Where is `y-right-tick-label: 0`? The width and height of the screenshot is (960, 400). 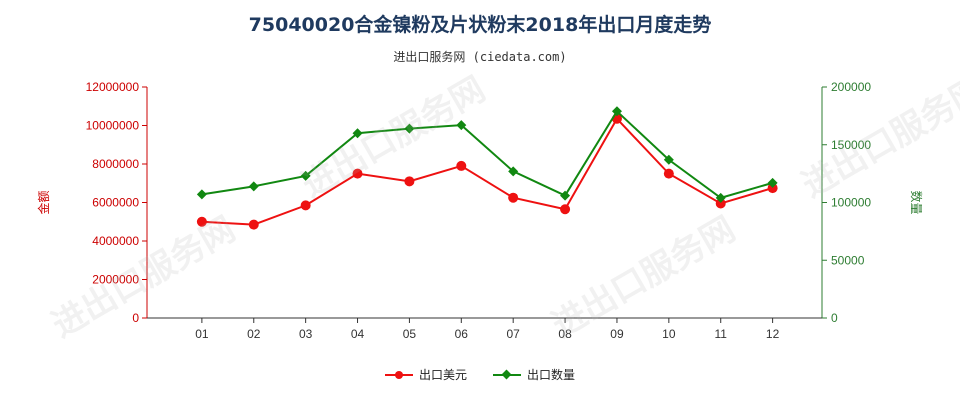 y-right-tick-label: 0 is located at coordinates (834, 318).